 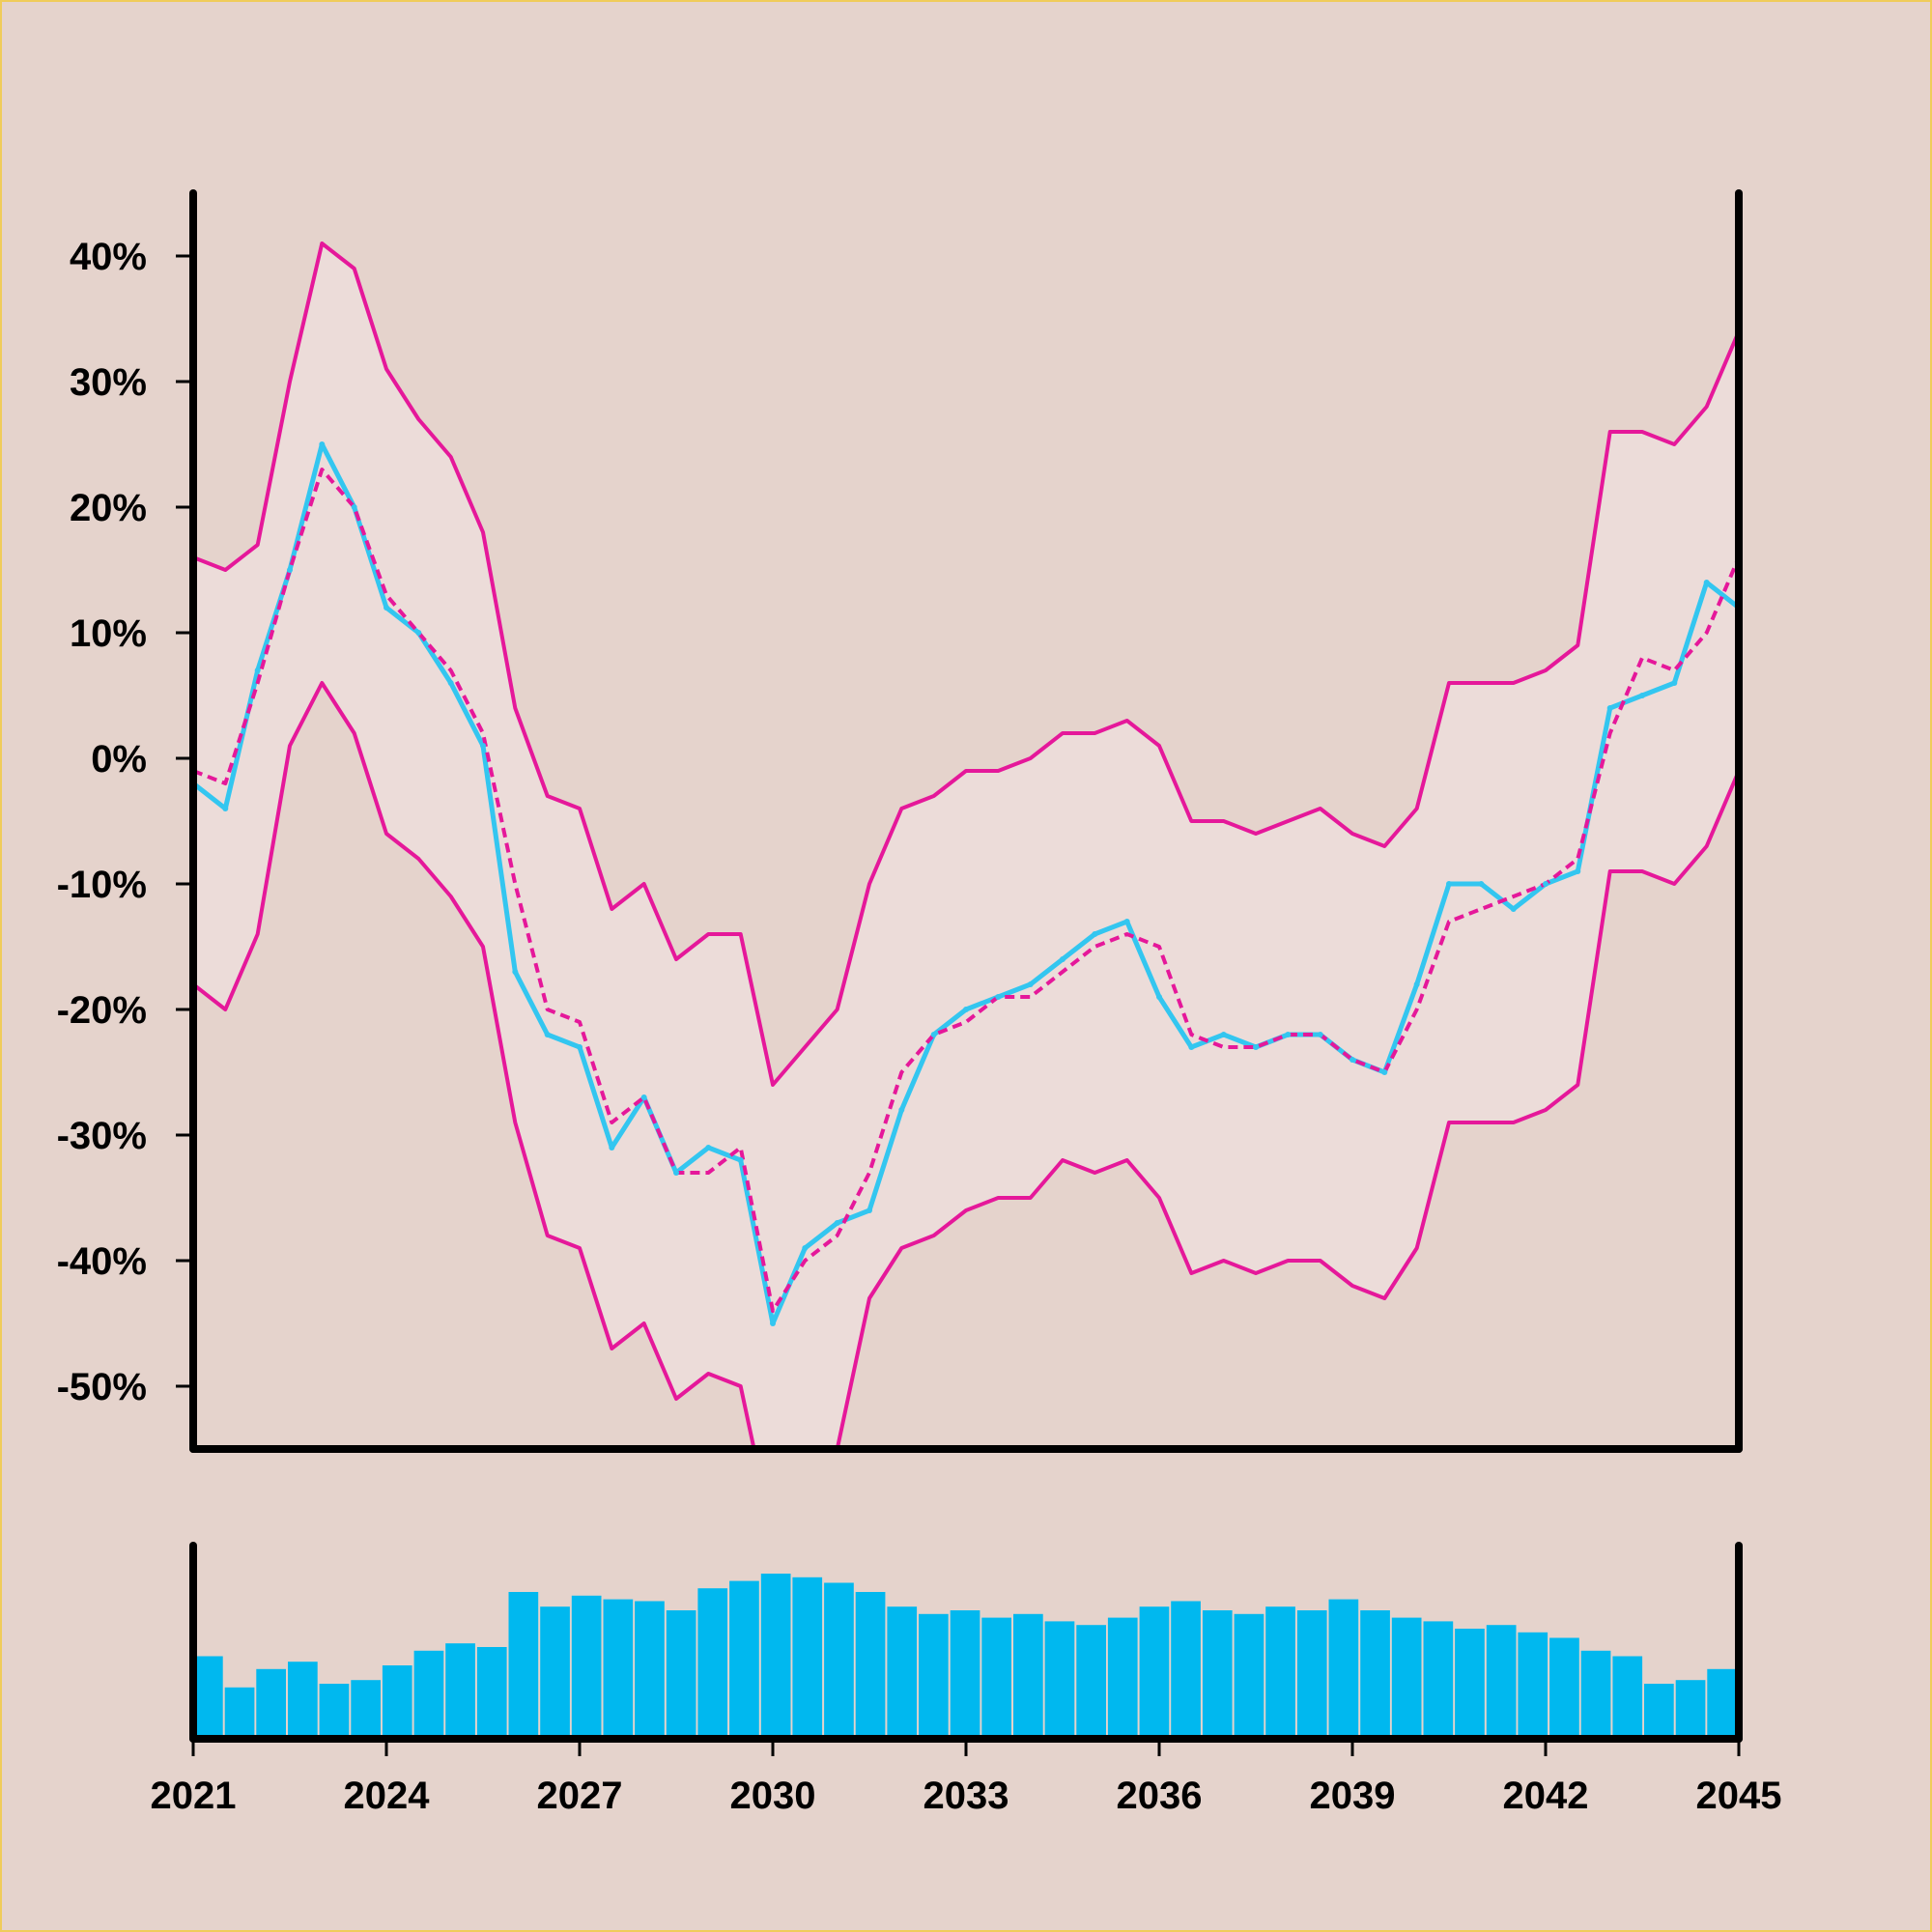 What do you see at coordinates (102, 1011) in the screenshot?
I see `y-tick-label: -20%` at bounding box center [102, 1011].